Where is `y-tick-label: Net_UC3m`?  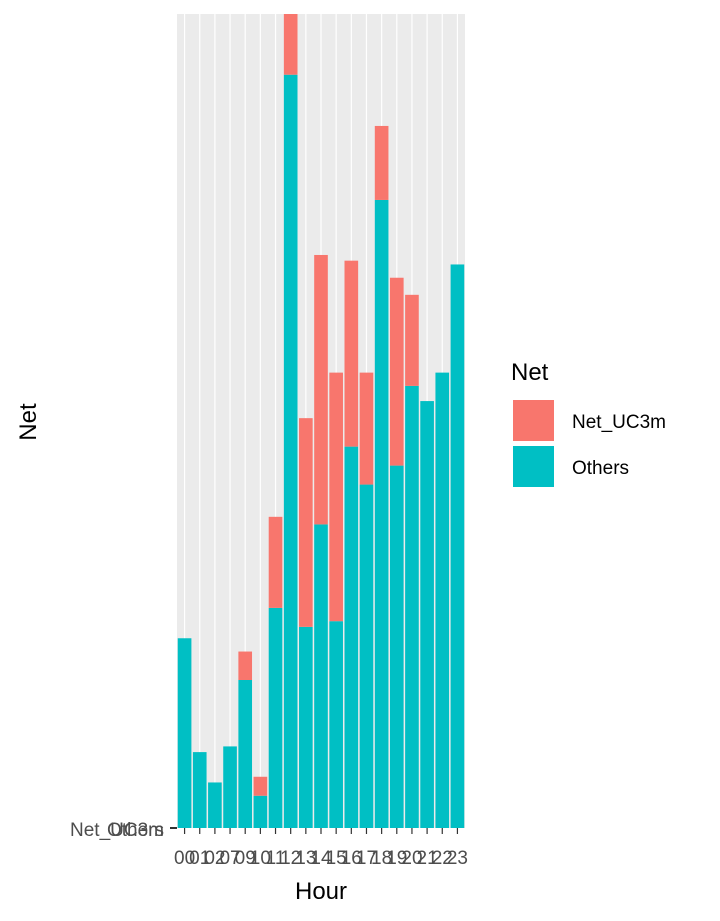 y-tick-label: Net_UC3m is located at coordinates (117, 830).